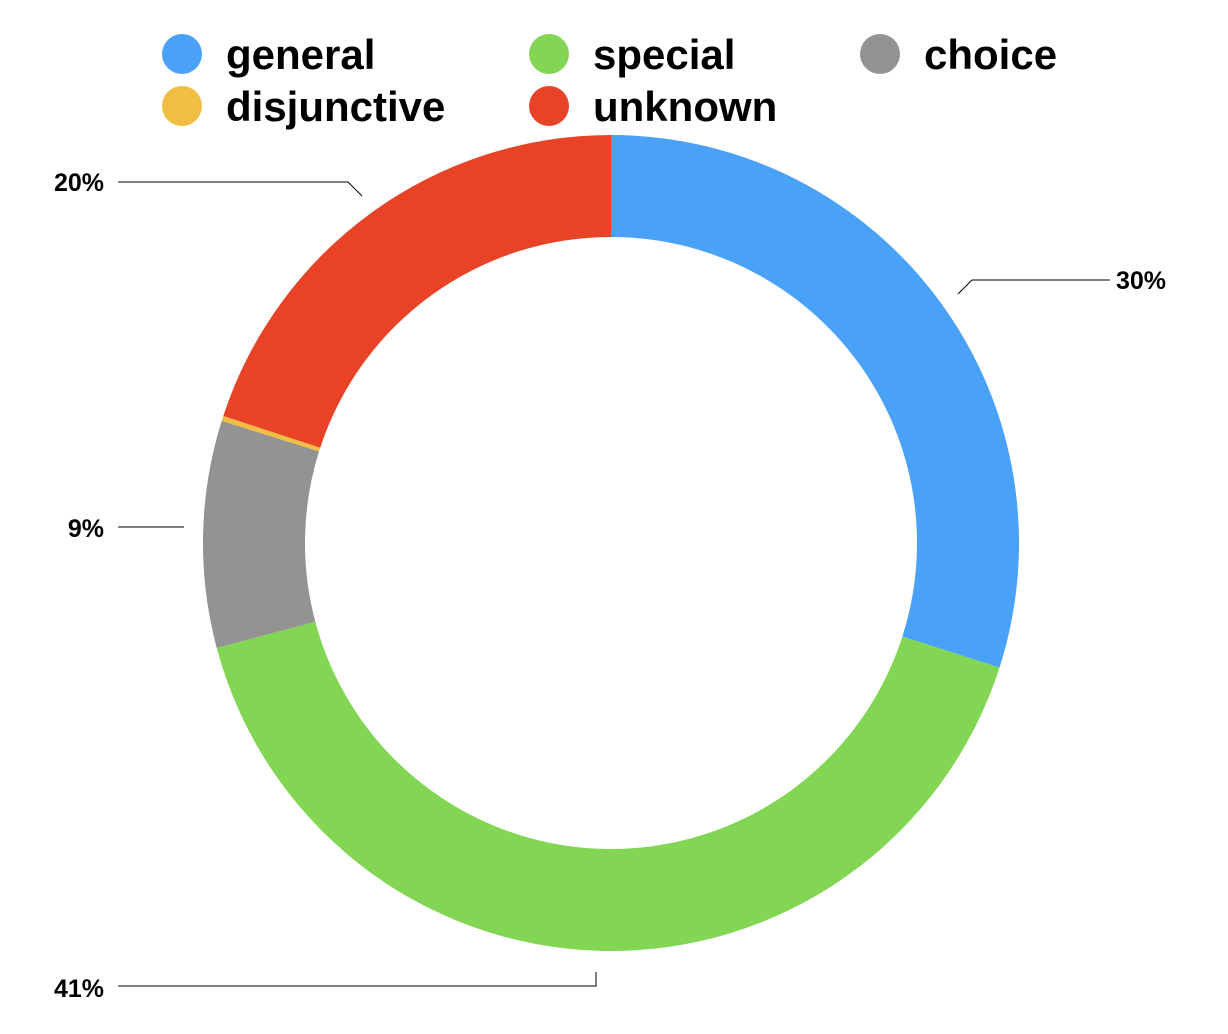 Image resolution: width=1228 pixels, height=1034 pixels. I want to click on legend-item-choice: choice, so click(958, 54).